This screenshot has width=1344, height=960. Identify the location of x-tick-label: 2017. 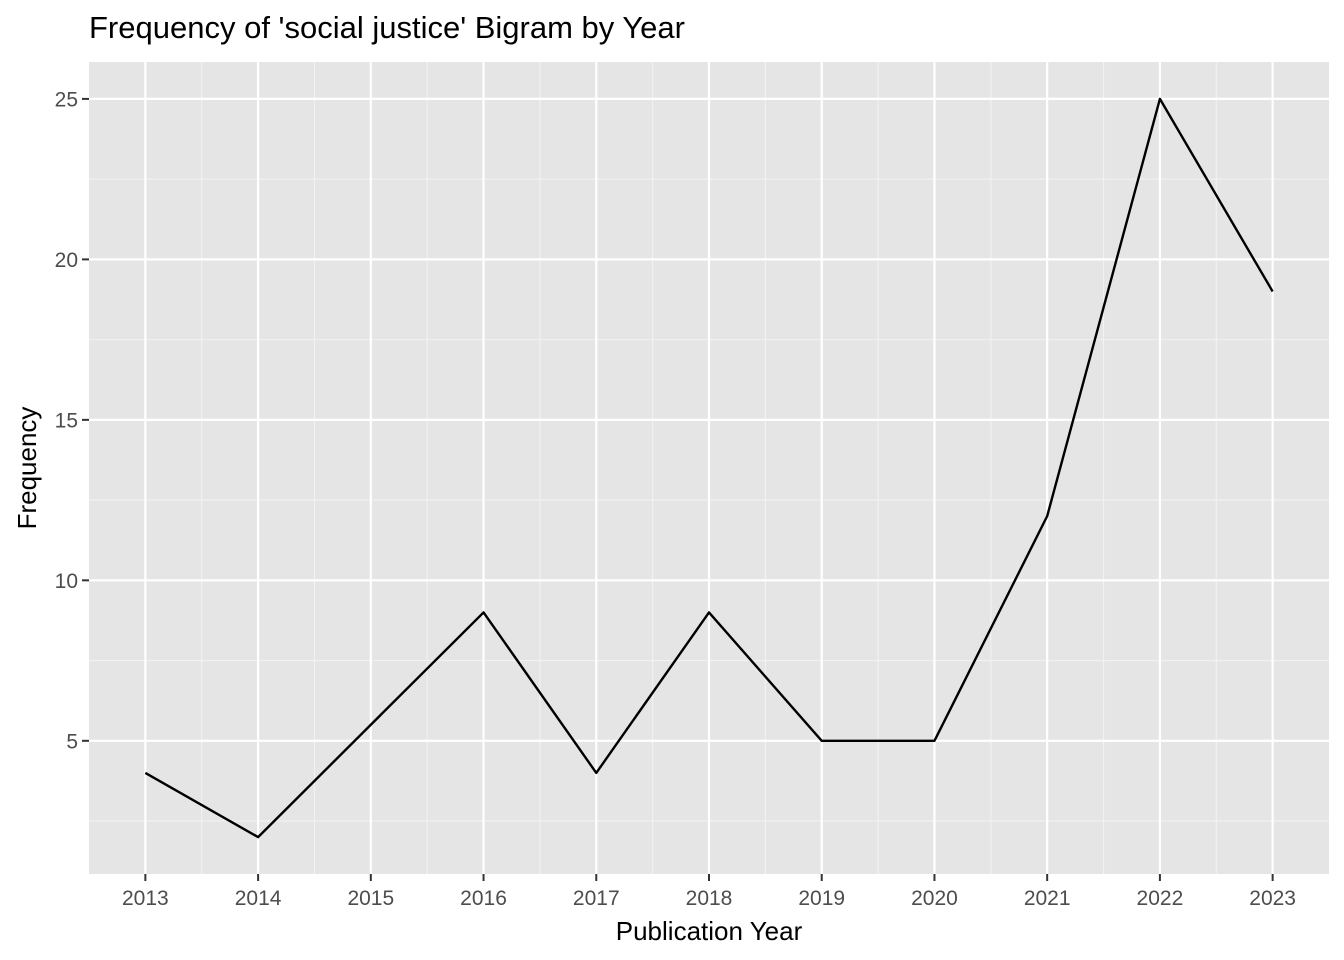
(596, 898).